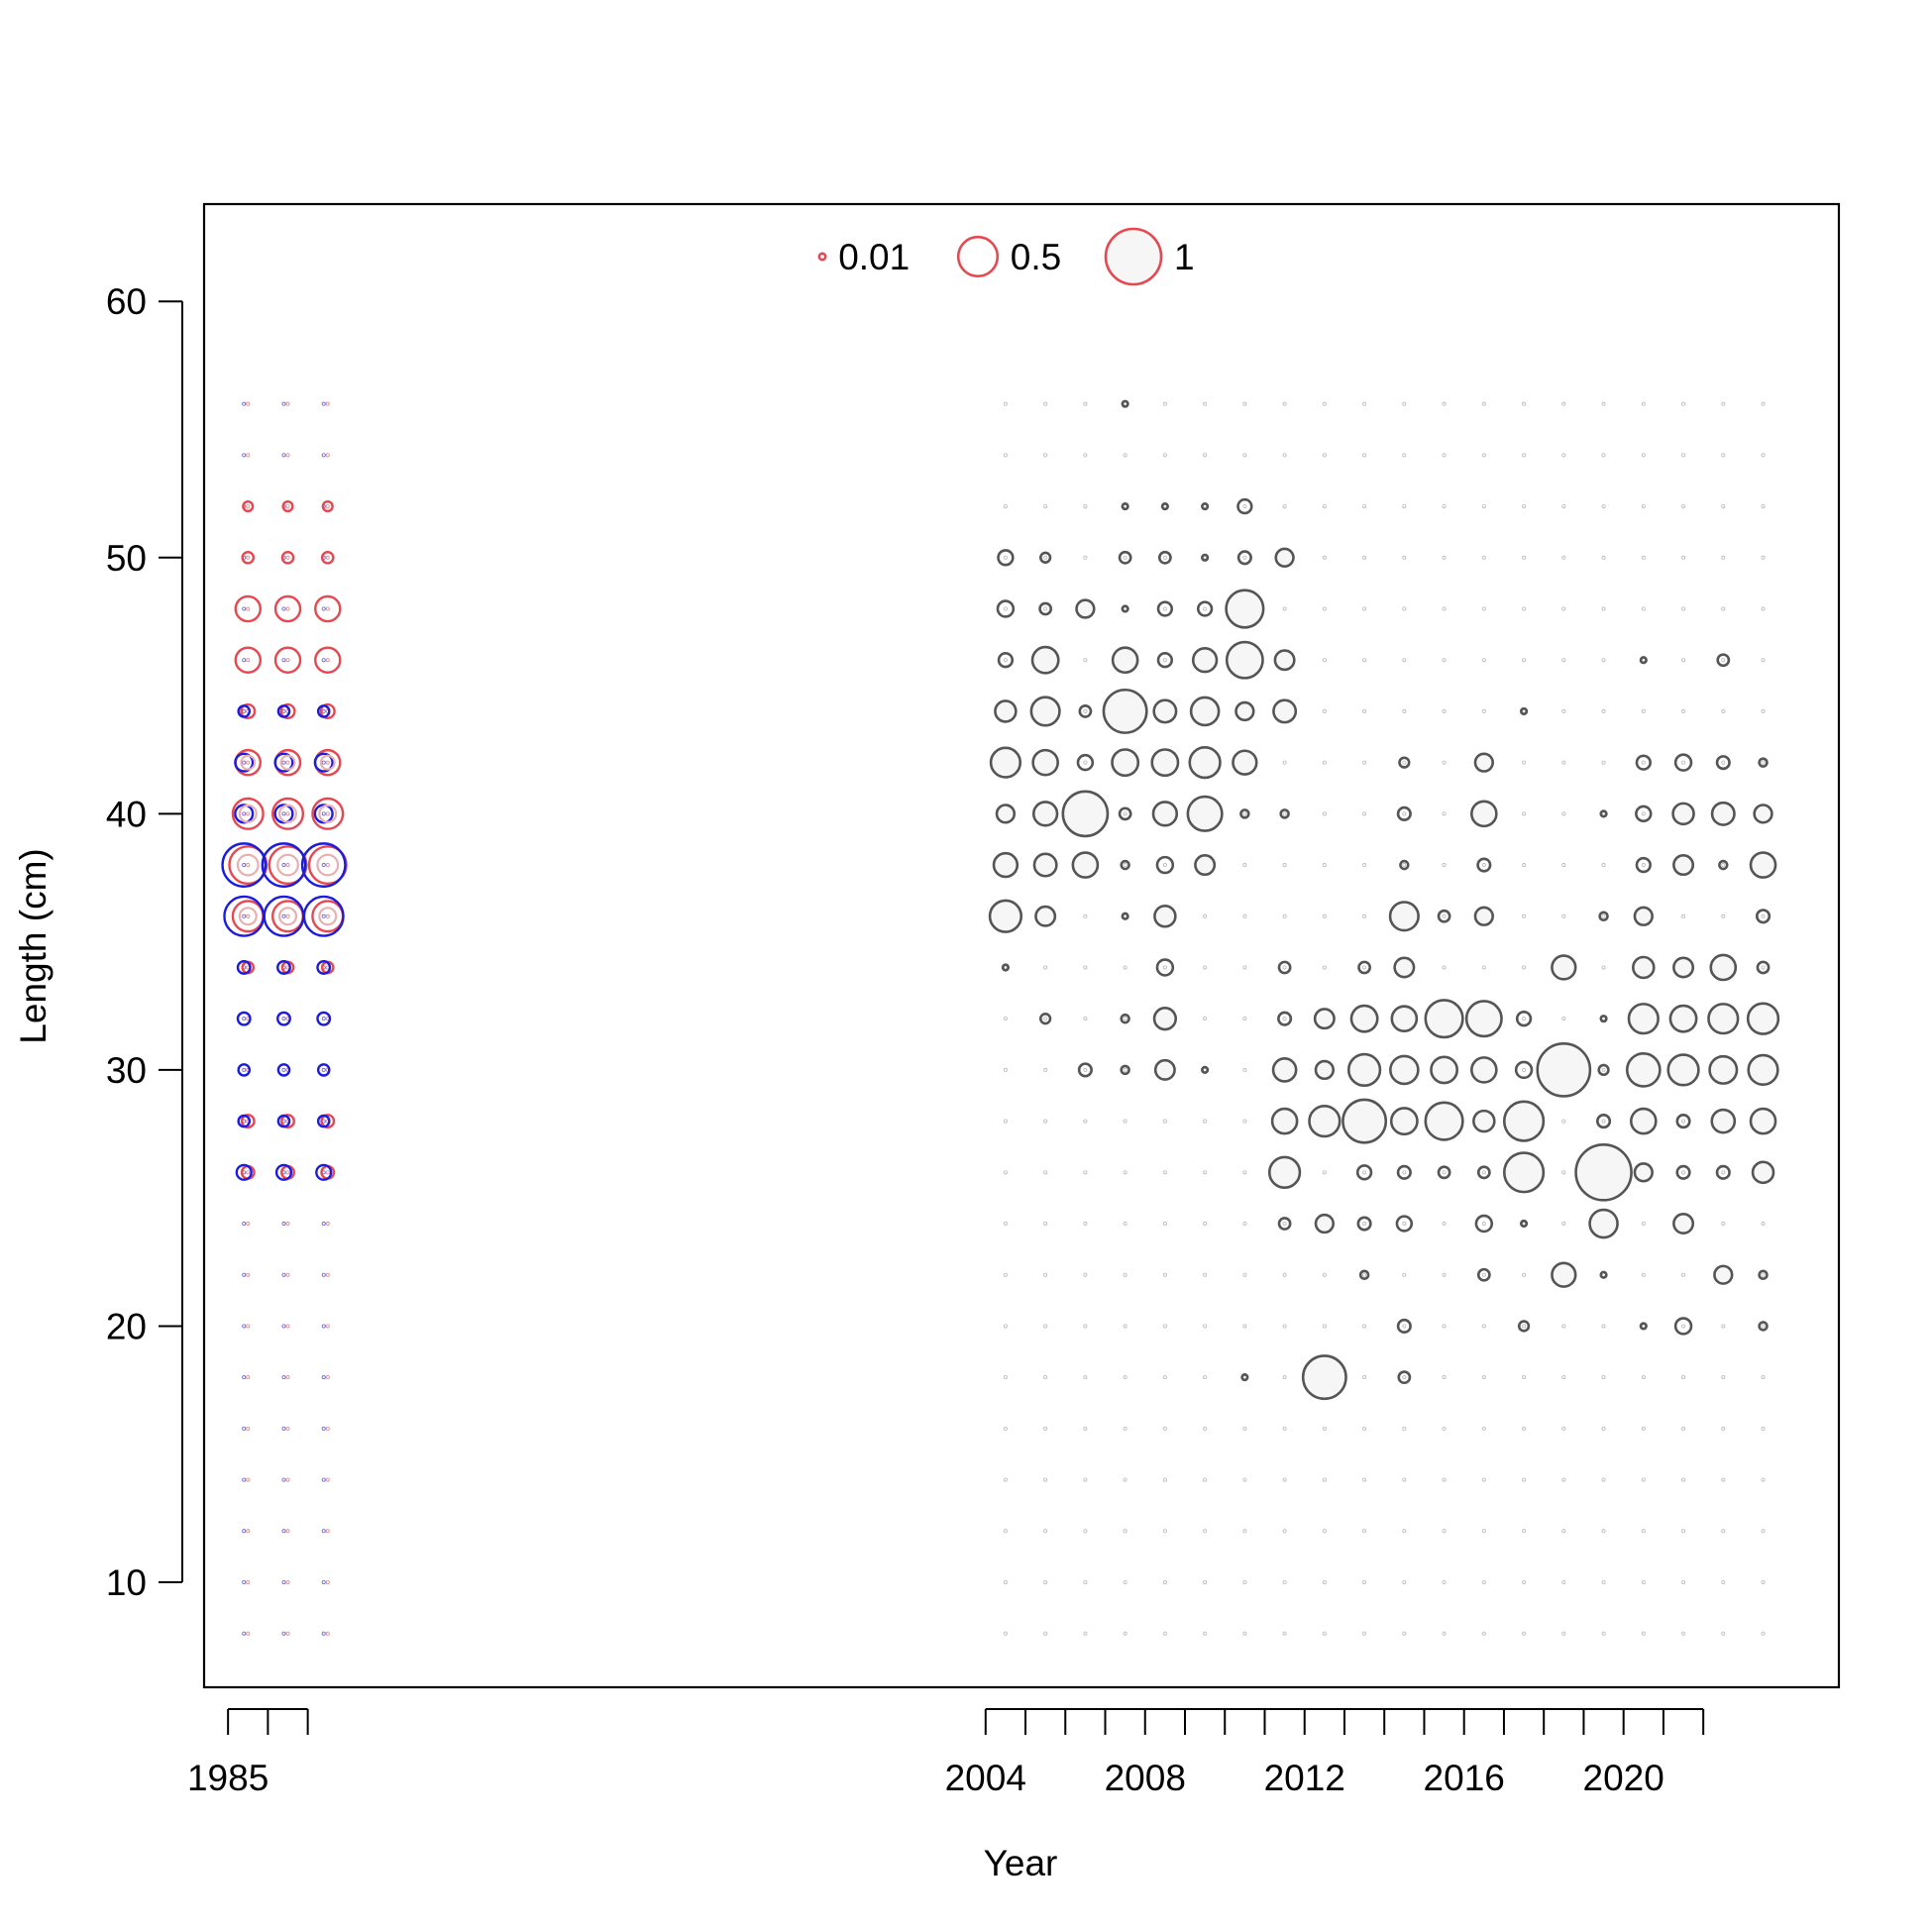 The height and width of the screenshot is (1932, 1932). Describe the element at coordinates (874, 257) in the screenshot. I see `legend-label: 0.01` at that location.